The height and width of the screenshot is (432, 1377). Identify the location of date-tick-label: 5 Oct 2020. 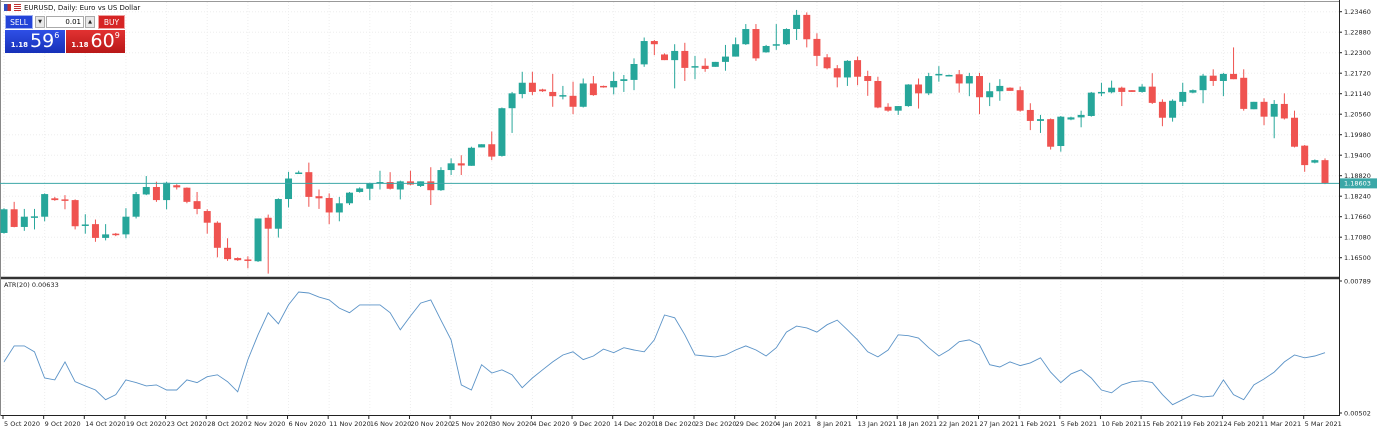
(22, 424).